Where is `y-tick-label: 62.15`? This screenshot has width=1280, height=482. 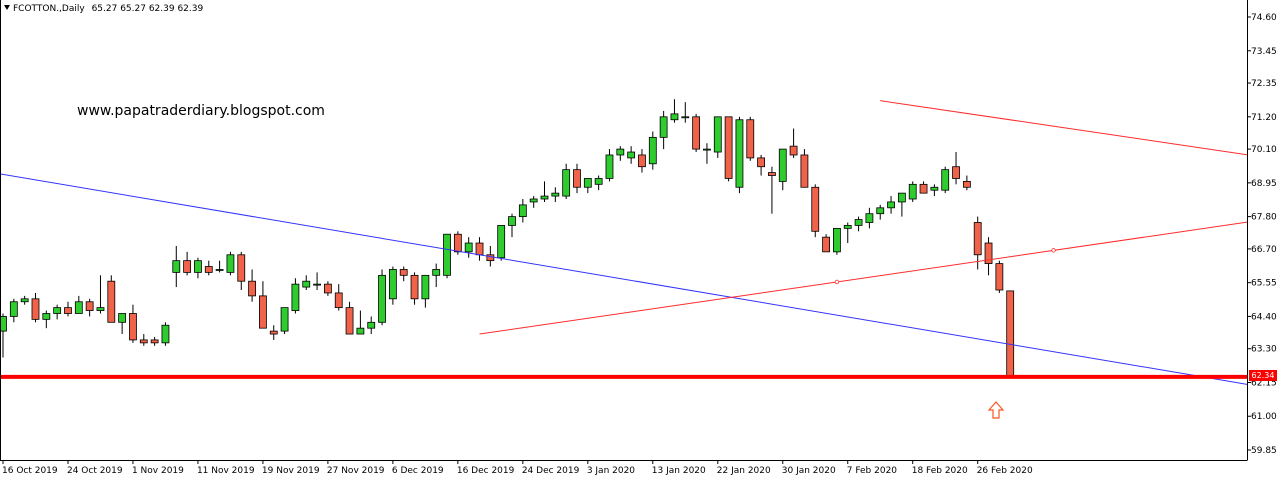
y-tick-label: 62.15 is located at coordinates (1264, 383).